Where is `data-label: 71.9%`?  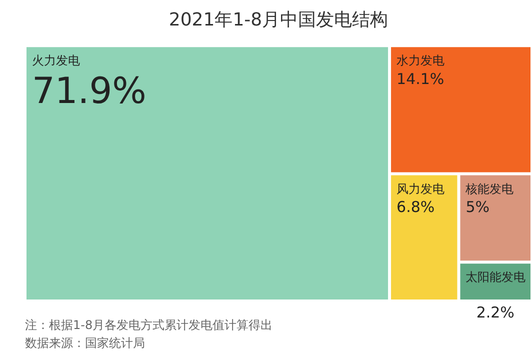 data-label: 71.9% is located at coordinates (89, 91).